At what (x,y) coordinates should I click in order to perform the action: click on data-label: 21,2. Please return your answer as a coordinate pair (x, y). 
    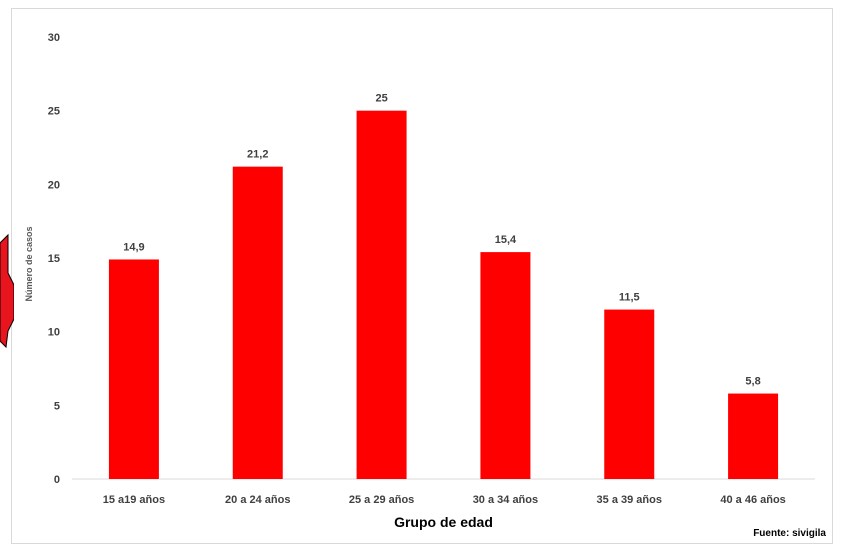
    Looking at the image, I should click on (257, 155).